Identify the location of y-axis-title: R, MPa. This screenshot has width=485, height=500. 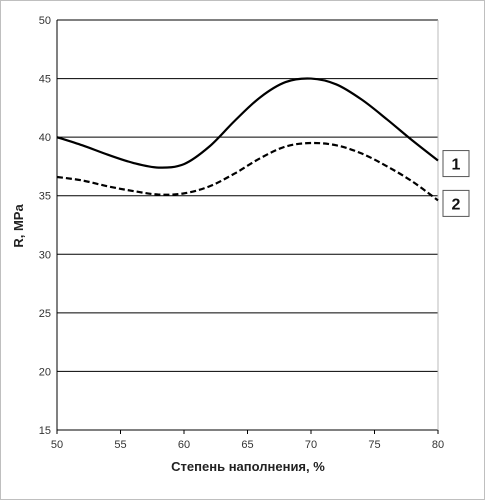
(18, 226).